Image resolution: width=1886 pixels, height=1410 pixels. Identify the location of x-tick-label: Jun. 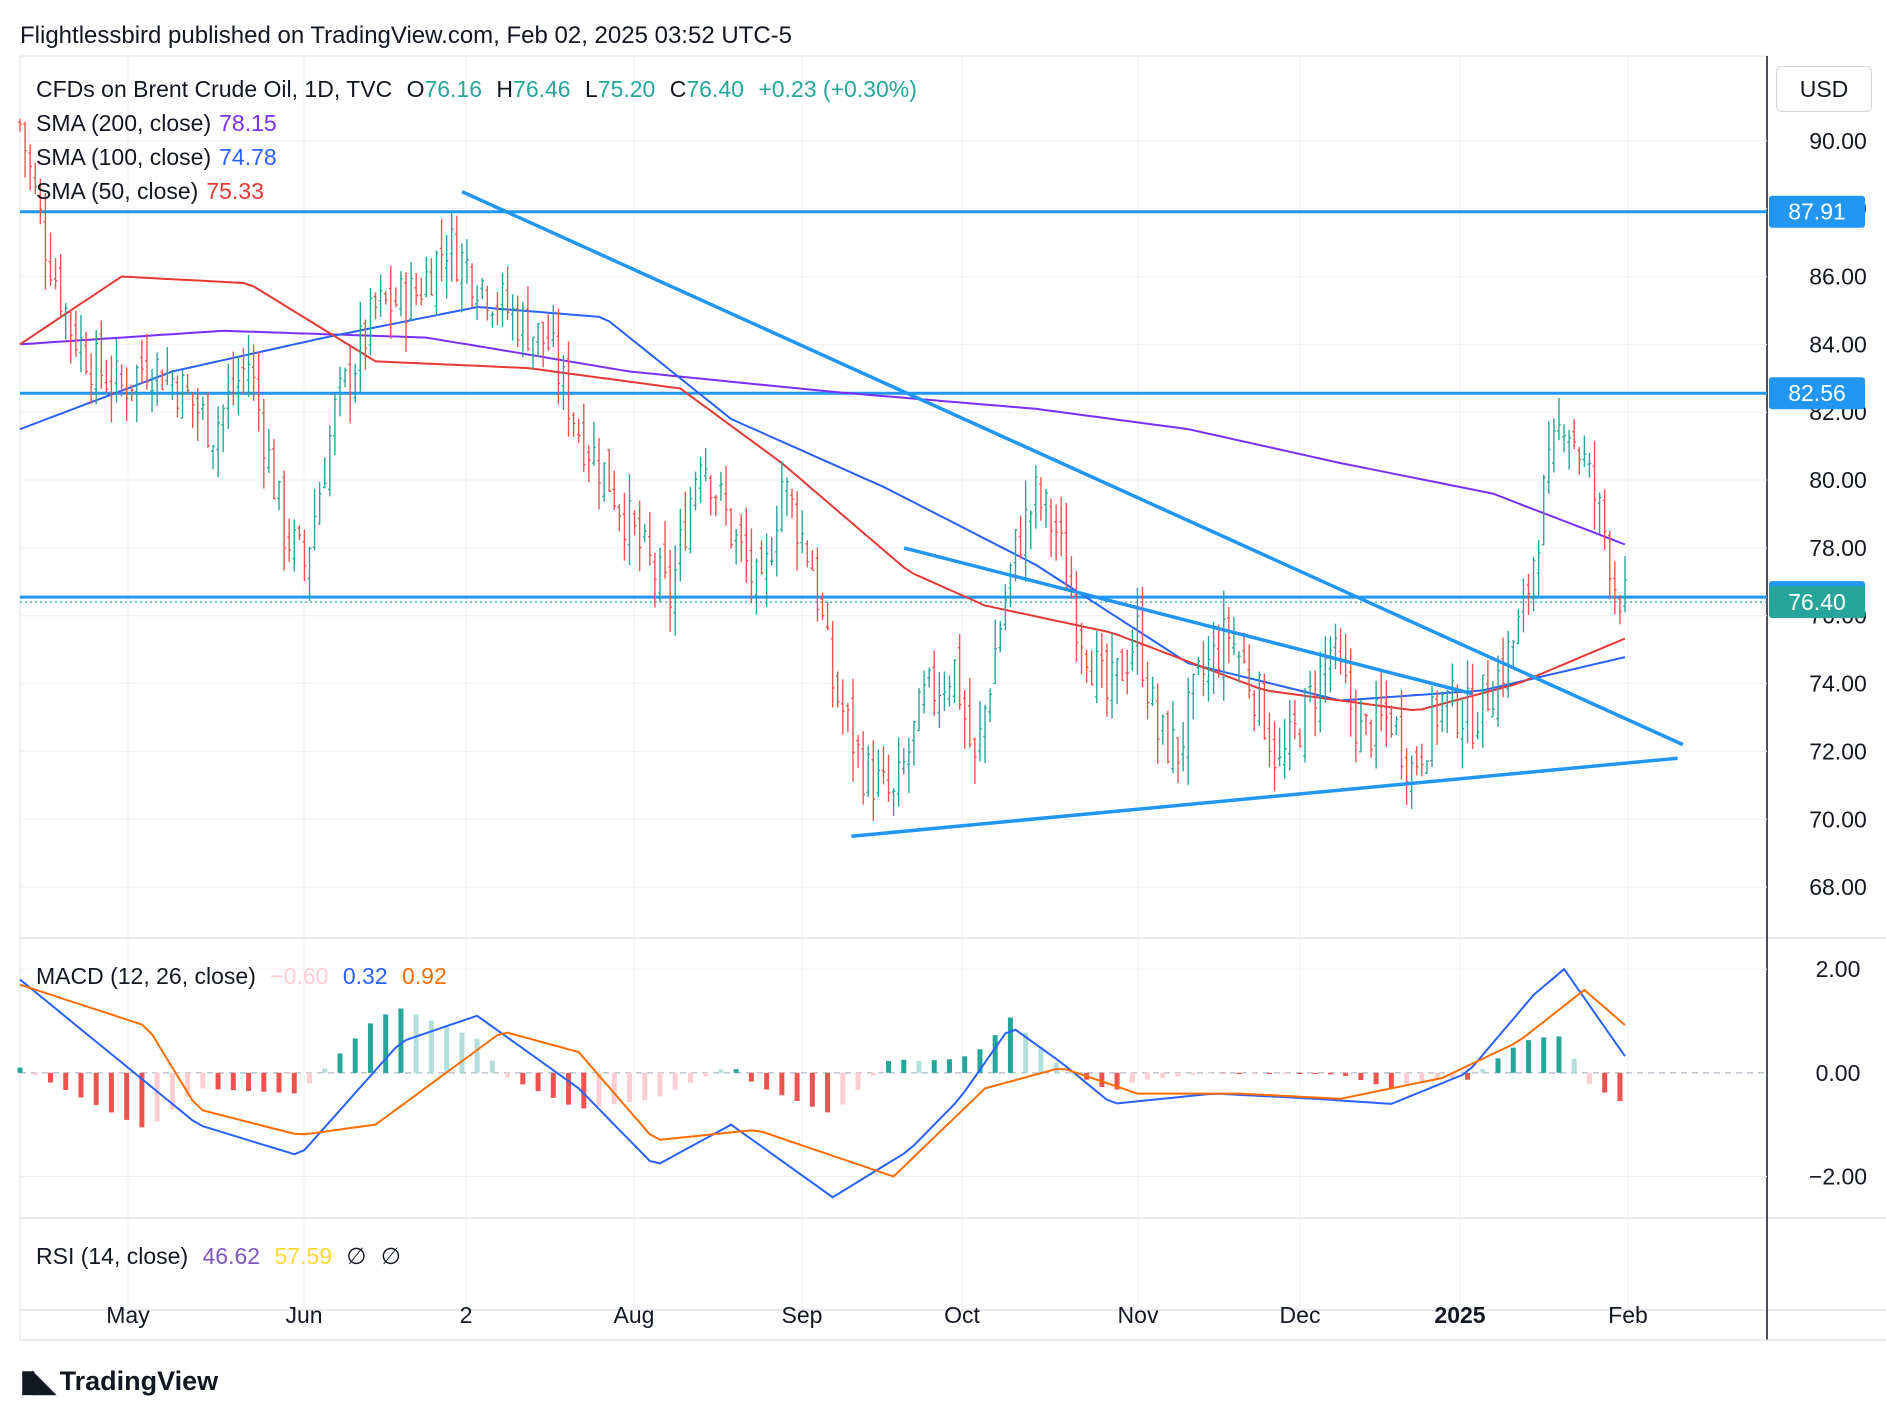
(303, 1315).